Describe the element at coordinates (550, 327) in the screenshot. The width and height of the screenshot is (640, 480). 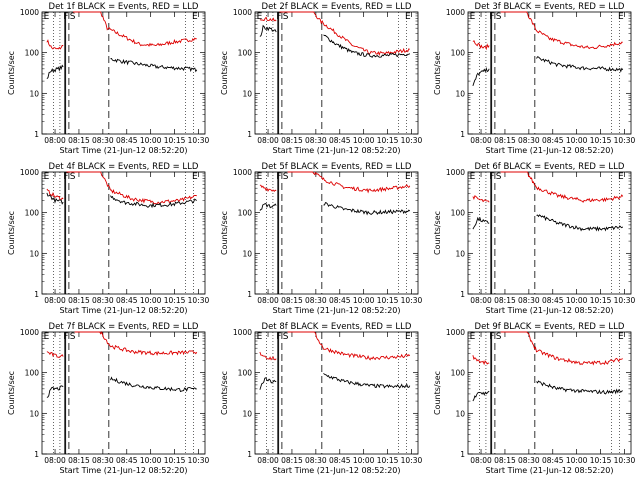
I see `panel-title: Det 9f BLACK = Events, RED = LLD` at that location.